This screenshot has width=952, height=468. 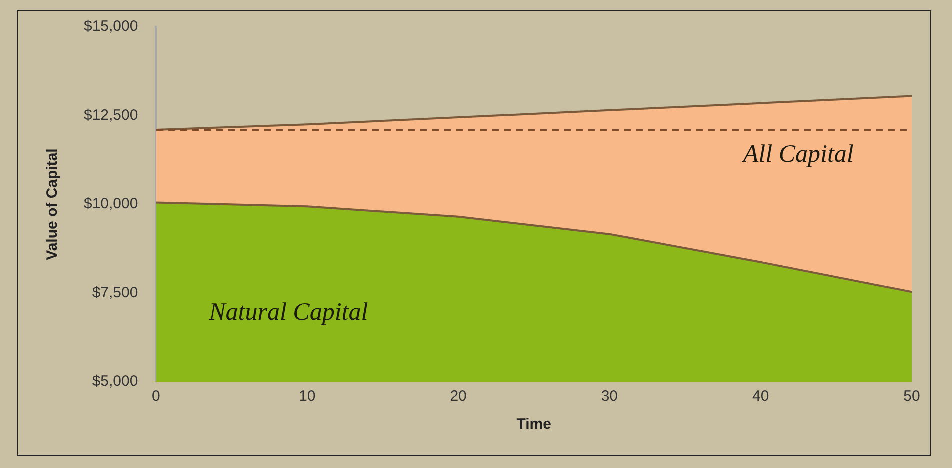 I want to click on y-tick-label: $7,500, so click(x=115, y=293).